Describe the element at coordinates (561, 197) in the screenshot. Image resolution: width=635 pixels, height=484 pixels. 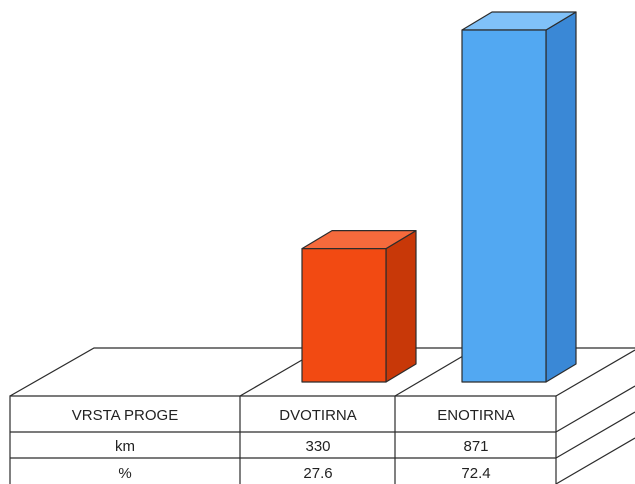
I see `bar-side-enotirna` at that location.